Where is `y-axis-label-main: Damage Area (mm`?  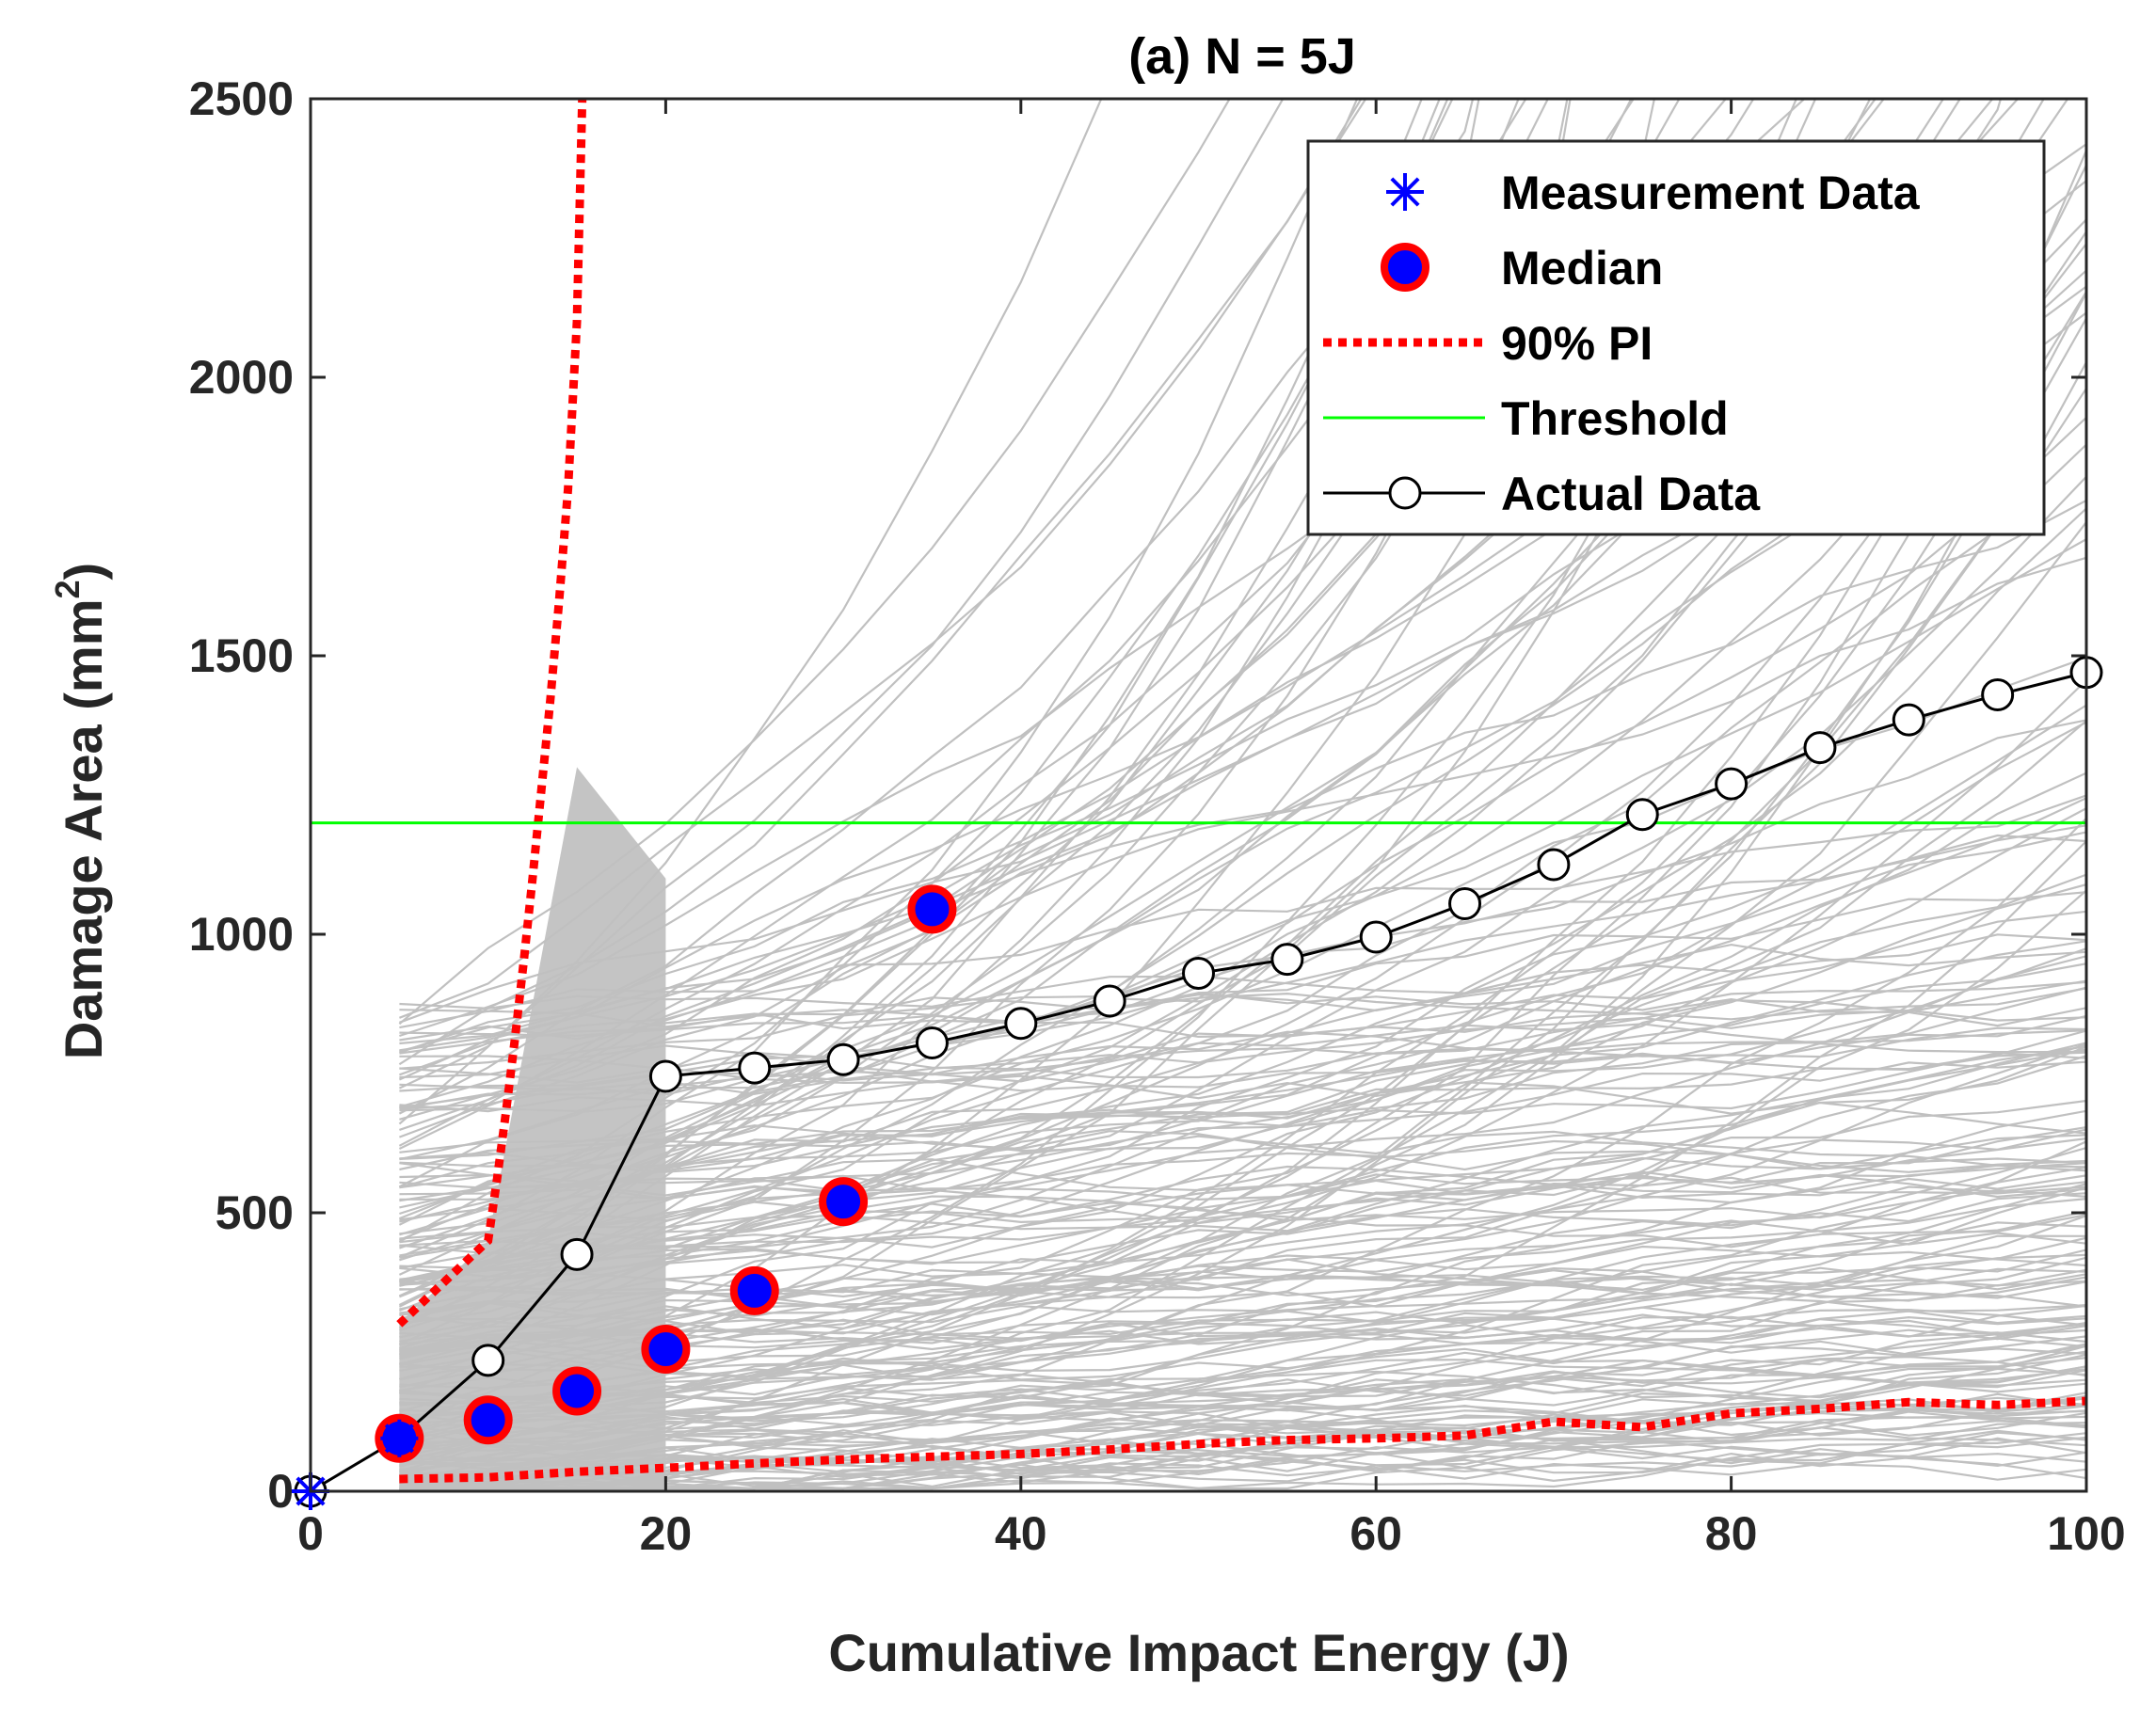
y-axis-label-main: Damage Area (mm is located at coordinates (83, 829).